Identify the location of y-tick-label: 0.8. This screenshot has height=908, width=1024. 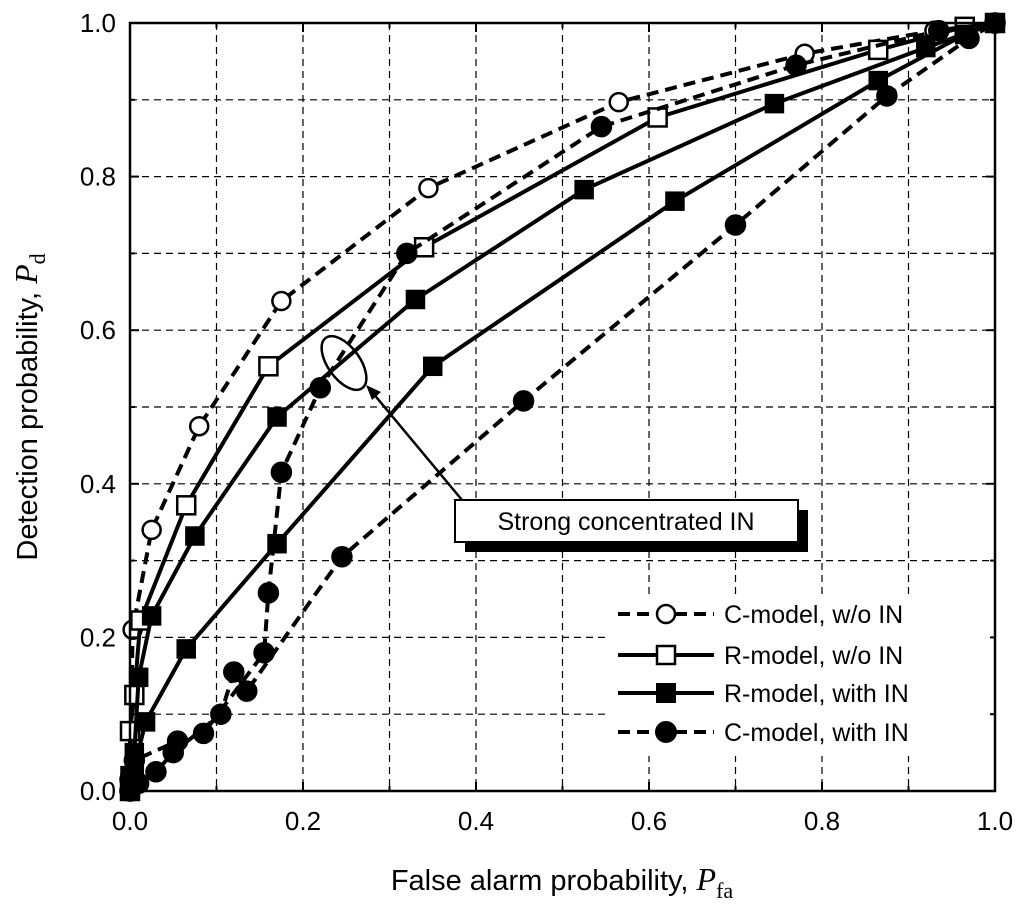
(98, 177).